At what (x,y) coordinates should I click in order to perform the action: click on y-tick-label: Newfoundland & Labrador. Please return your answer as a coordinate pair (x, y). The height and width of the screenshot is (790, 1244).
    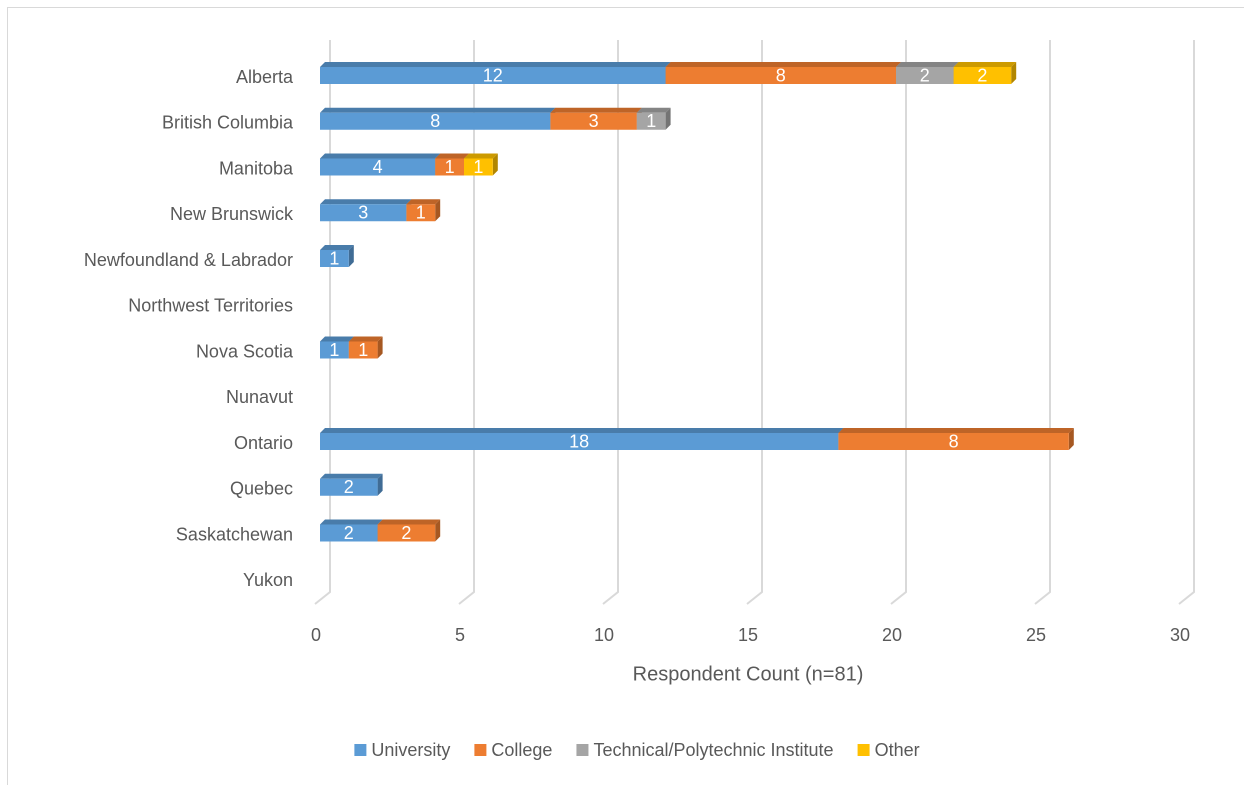
    Looking at the image, I should click on (188, 260).